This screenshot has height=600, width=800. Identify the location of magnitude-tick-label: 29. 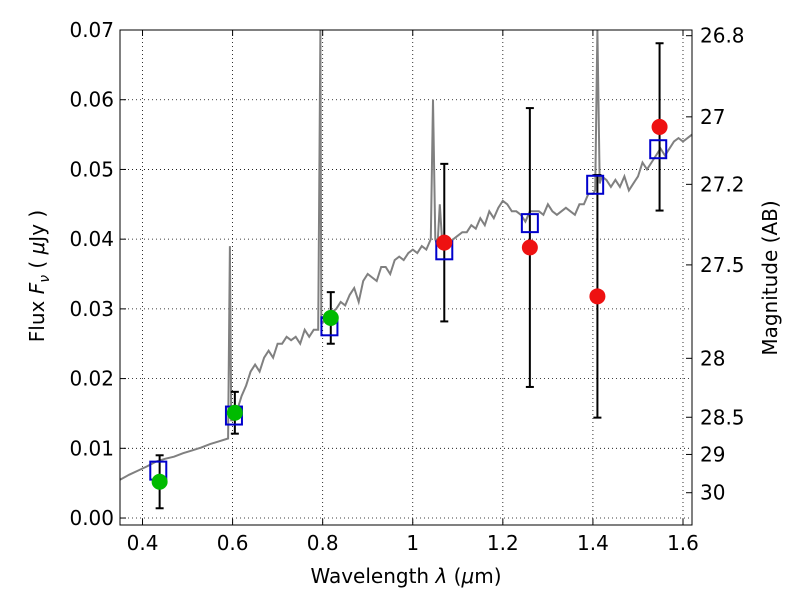
(712, 454).